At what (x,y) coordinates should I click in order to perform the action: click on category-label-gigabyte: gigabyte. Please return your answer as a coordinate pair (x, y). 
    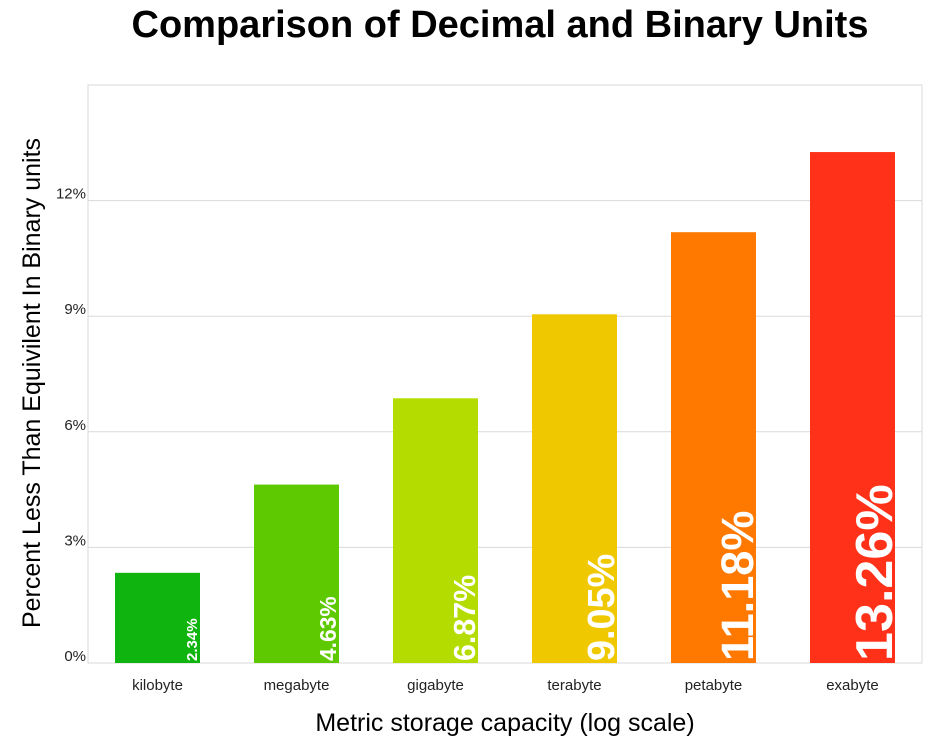
    Looking at the image, I should click on (435, 685).